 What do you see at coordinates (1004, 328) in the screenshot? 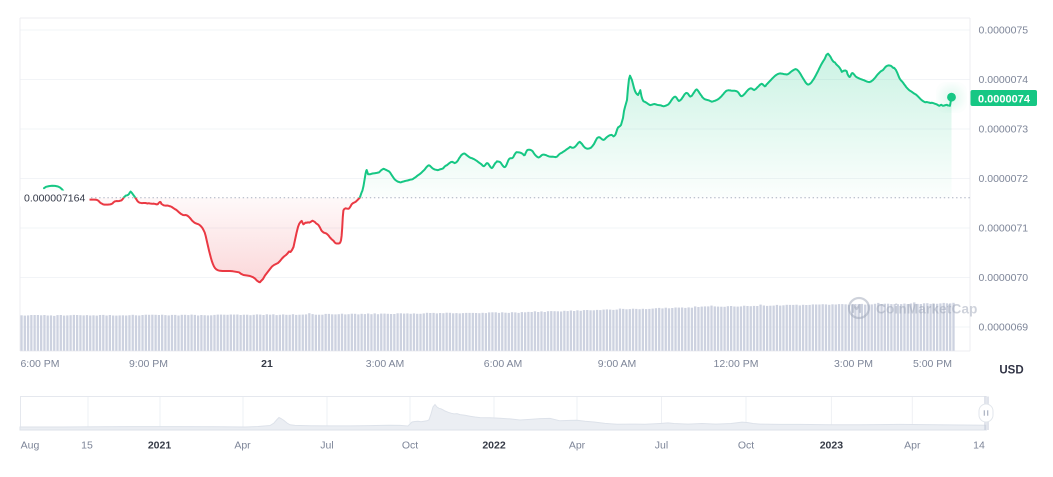
I see `svg-text: 0.0000069` at bounding box center [1004, 328].